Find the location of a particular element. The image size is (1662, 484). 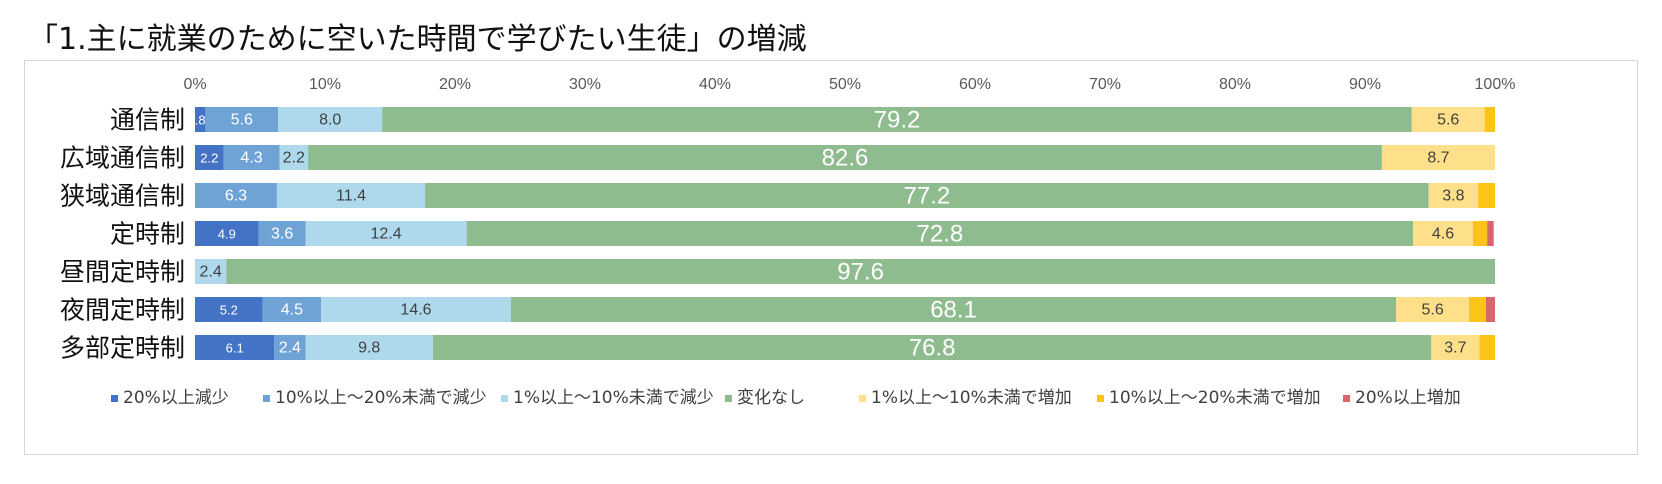

data-label: 82.6 is located at coordinates (845, 158).